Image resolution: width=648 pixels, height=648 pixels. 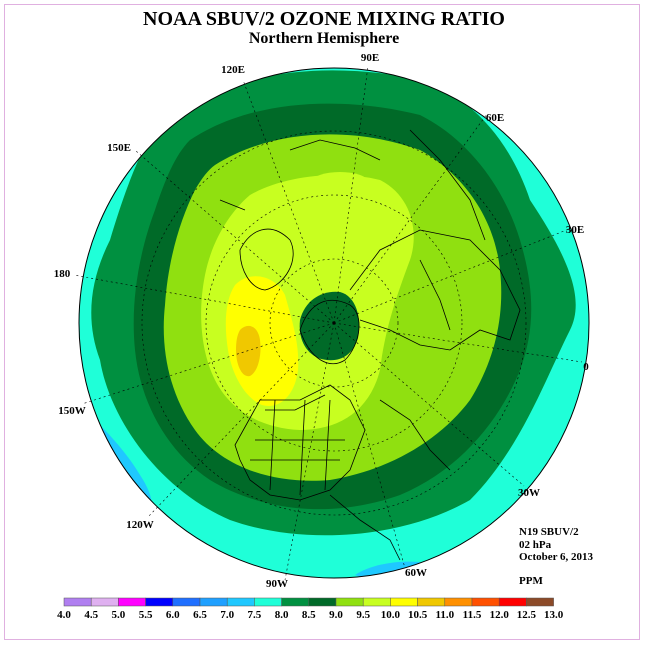 I want to click on lon-label-120w: 120W, so click(x=140, y=525).